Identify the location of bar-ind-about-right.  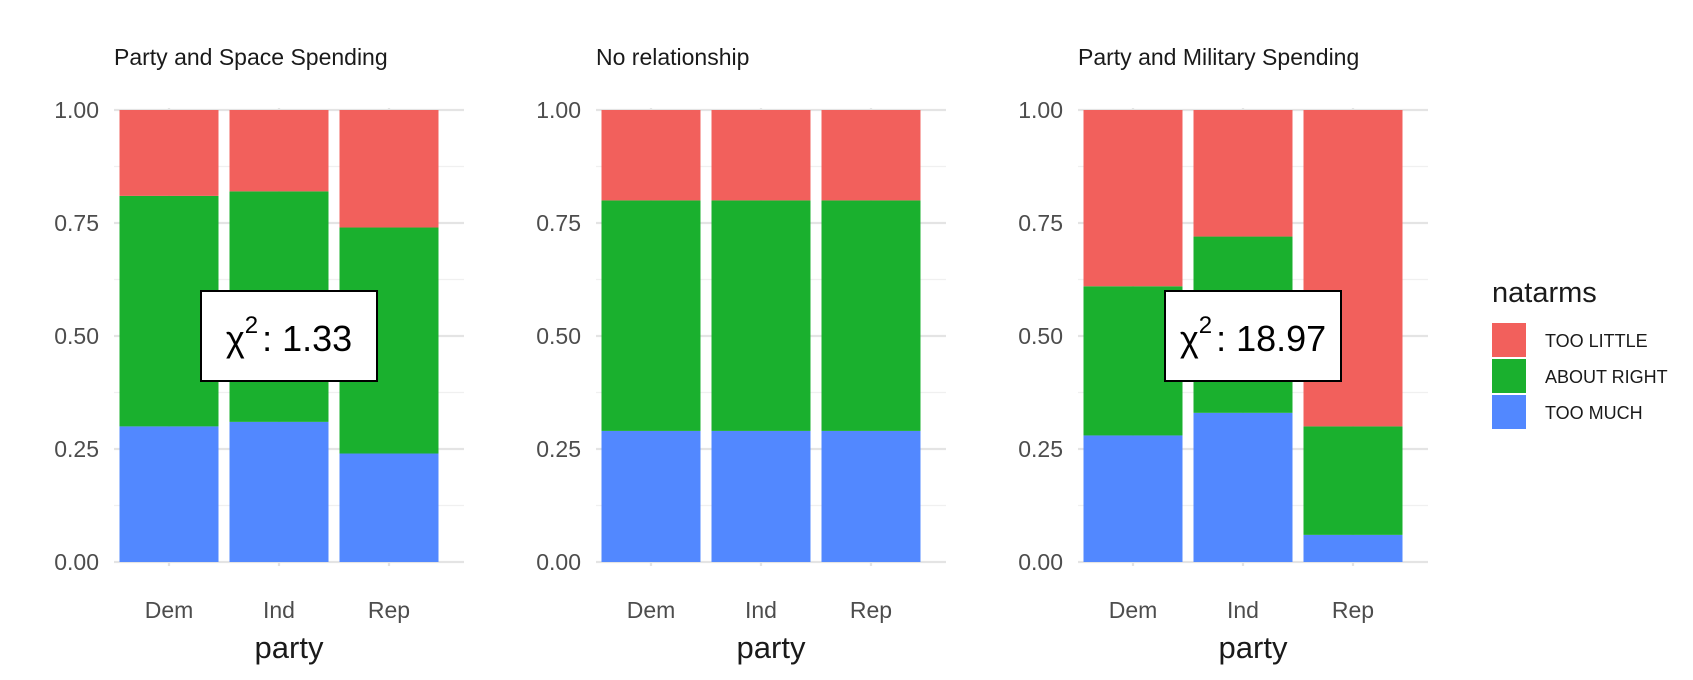
(761, 315).